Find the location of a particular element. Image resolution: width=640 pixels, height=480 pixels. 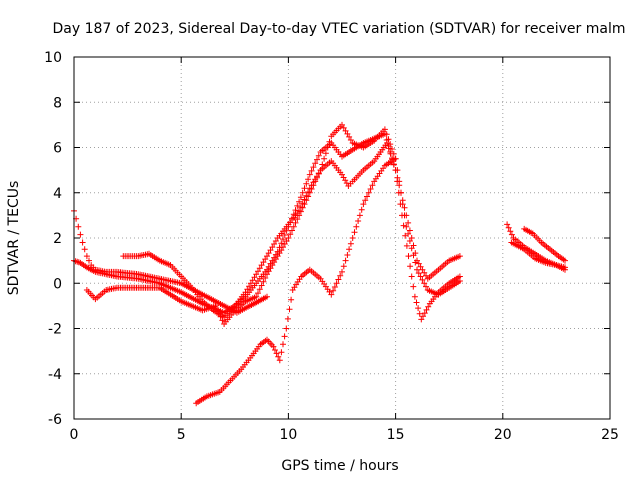

x-tick-label: 10 is located at coordinates (288, 435).